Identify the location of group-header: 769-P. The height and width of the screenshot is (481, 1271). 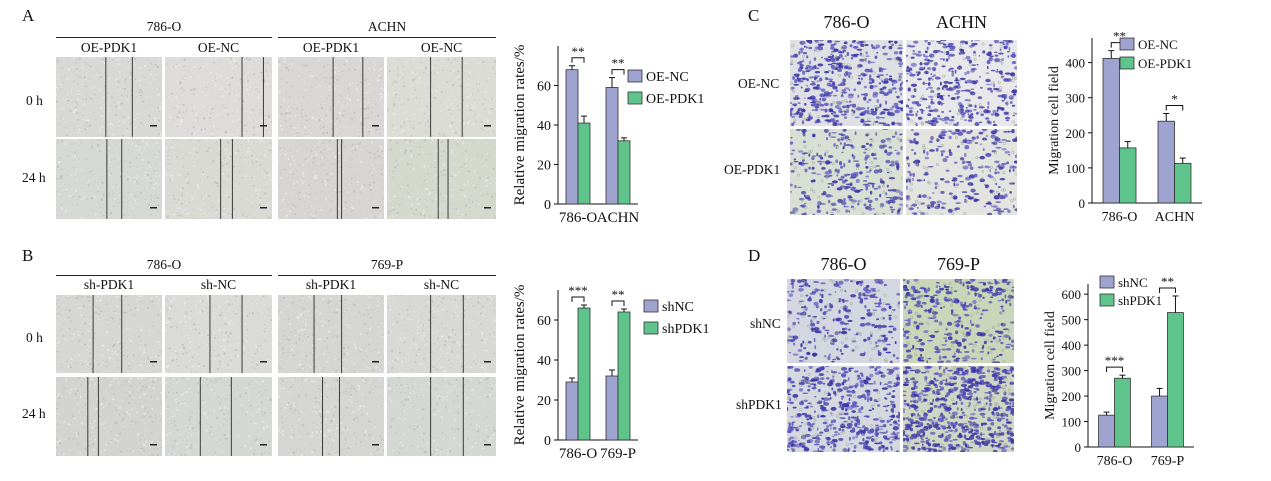
(387, 265).